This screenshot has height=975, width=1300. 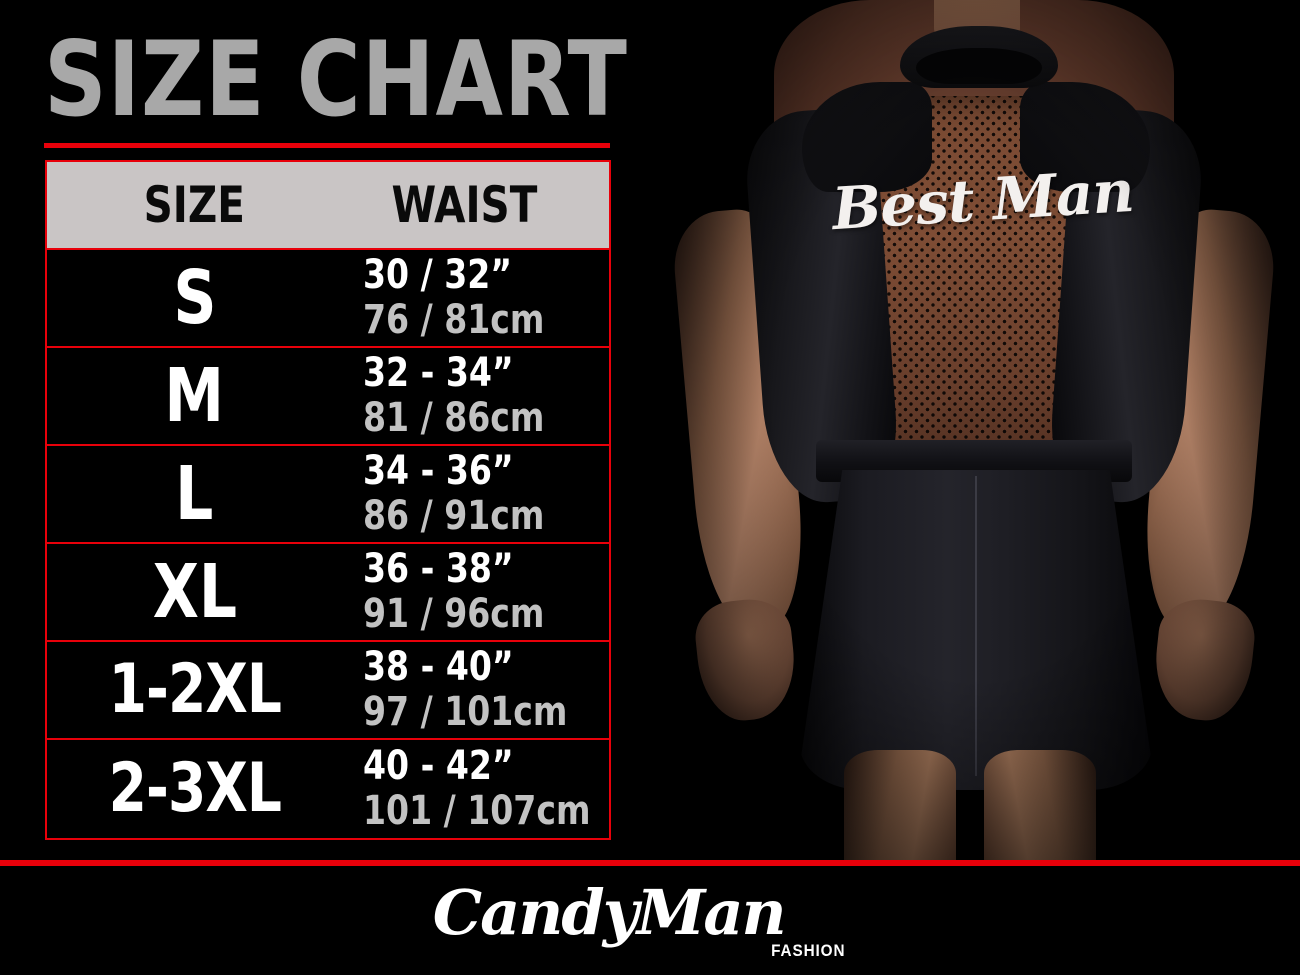 I want to click on waist-inches: 30 / 32”, so click(x=438, y=275).